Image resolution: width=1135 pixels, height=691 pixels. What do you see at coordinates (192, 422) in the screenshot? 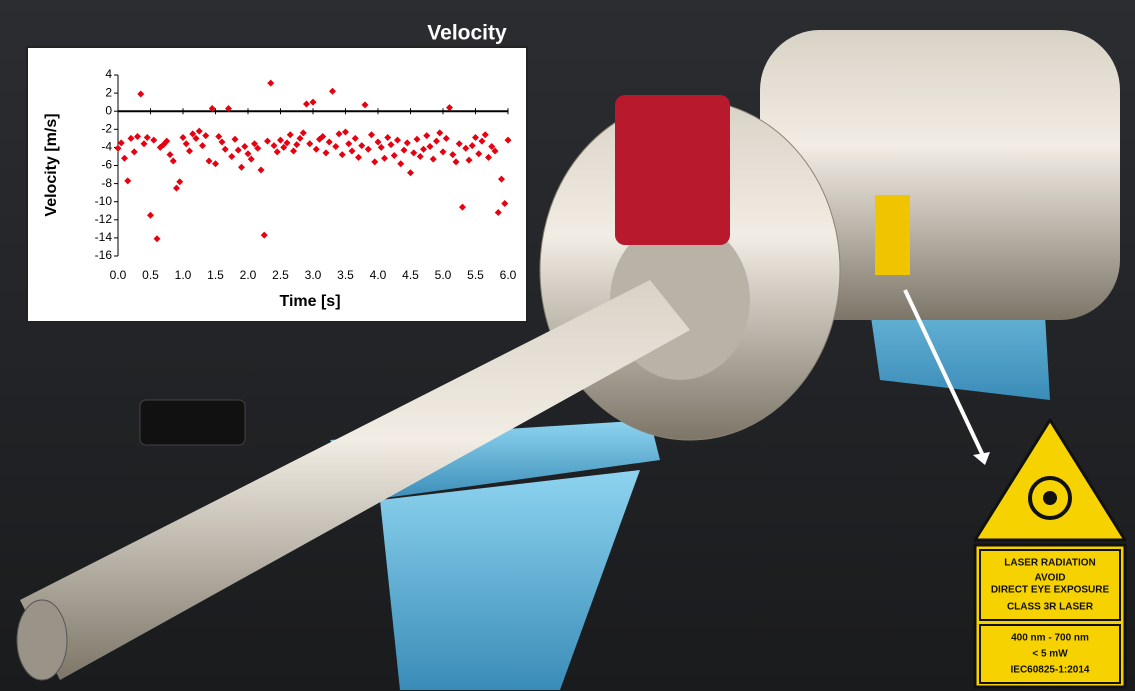
I see `handle` at bounding box center [192, 422].